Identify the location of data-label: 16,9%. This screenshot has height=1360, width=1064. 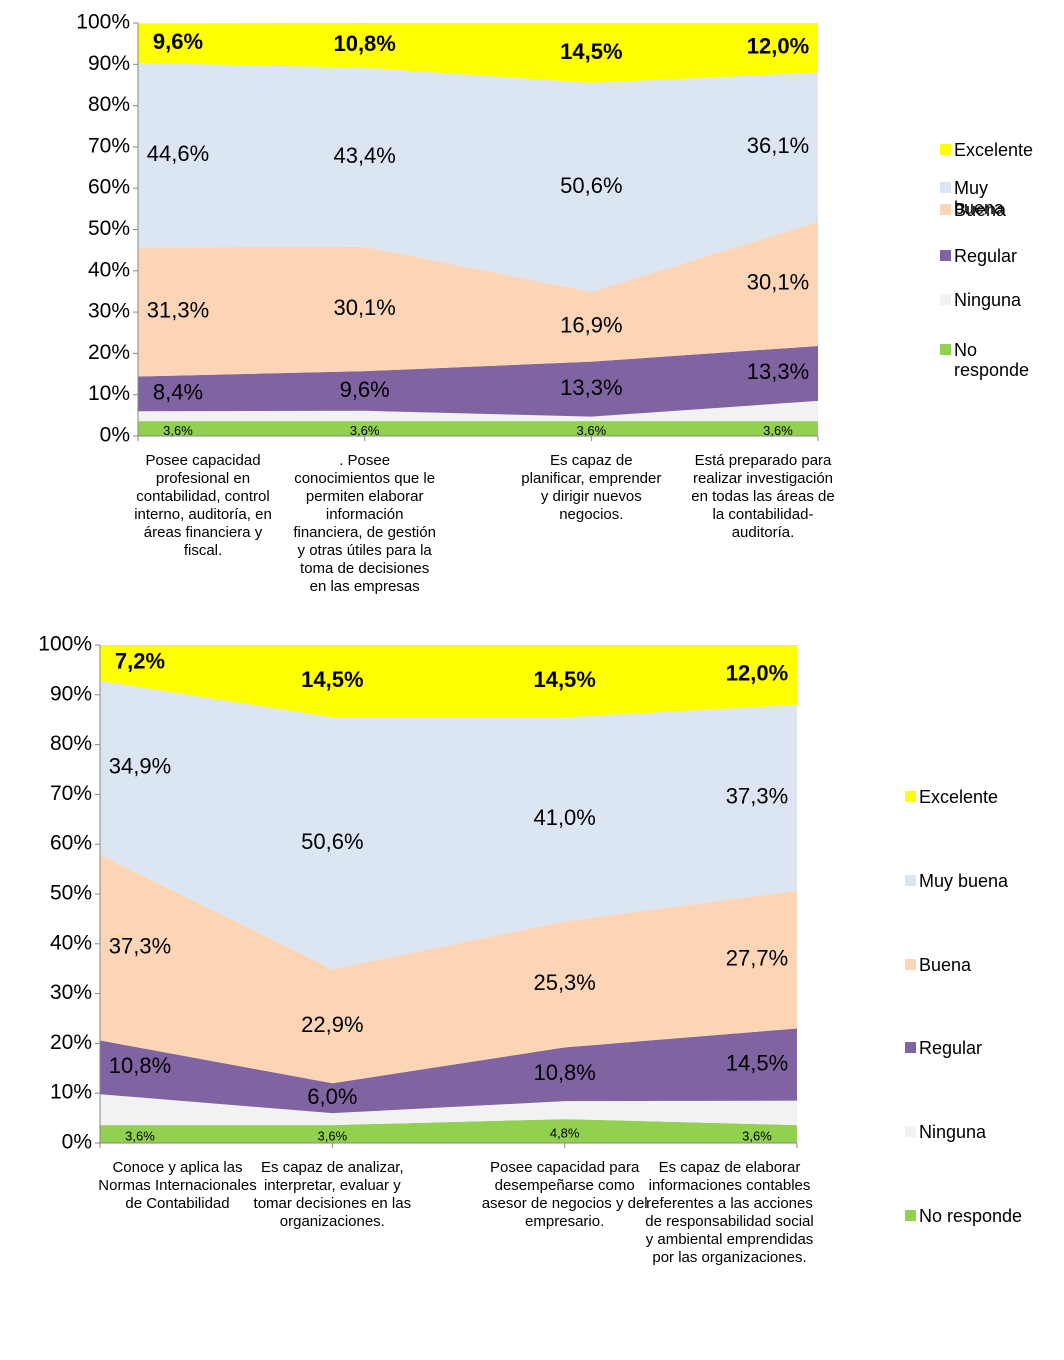
(591, 325).